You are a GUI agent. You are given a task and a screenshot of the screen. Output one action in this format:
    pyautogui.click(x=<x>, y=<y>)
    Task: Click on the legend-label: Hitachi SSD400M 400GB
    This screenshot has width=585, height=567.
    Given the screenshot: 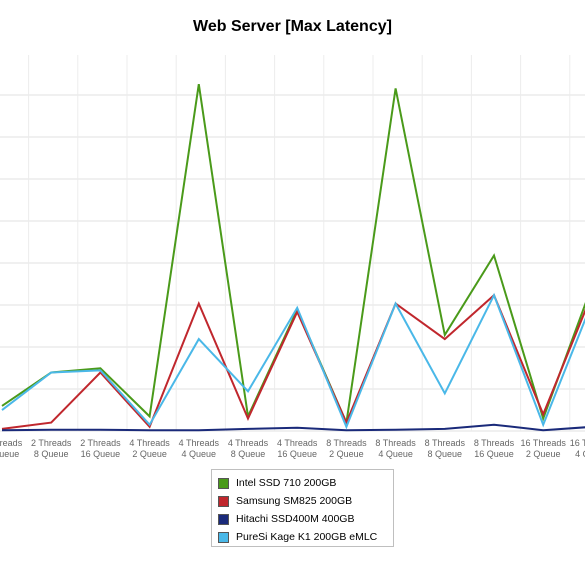 What is the action you would take?
    pyautogui.click(x=295, y=519)
    